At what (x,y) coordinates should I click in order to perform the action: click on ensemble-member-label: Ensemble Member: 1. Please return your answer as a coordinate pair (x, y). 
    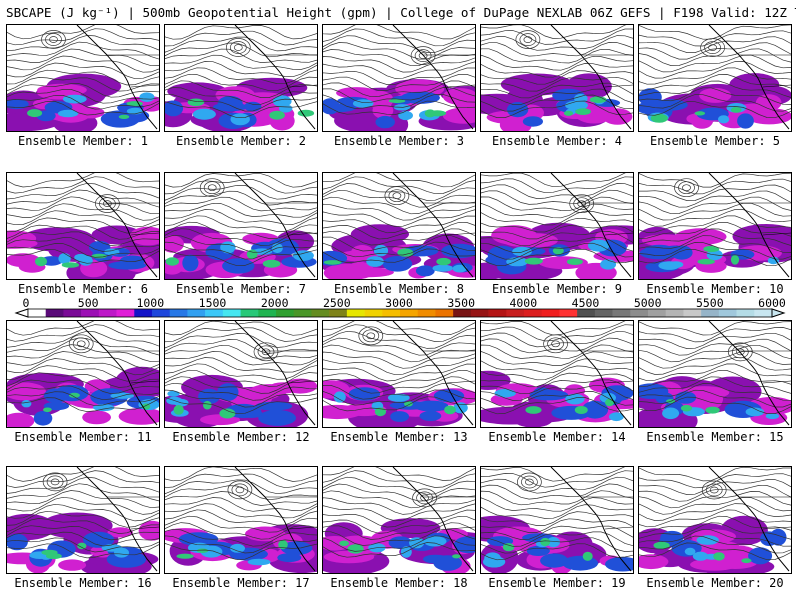
    Looking at the image, I should click on (83, 141).